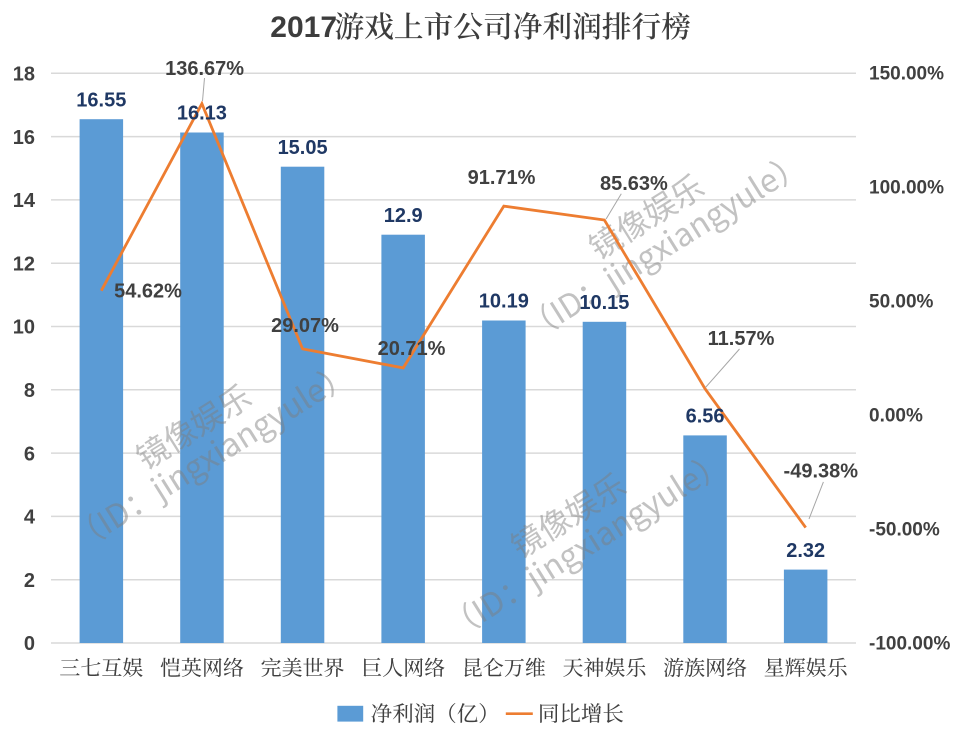 This screenshot has width=962, height=743. What do you see at coordinates (29, 581) in the screenshot?
I see `svg-text: 2` at bounding box center [29, 581].